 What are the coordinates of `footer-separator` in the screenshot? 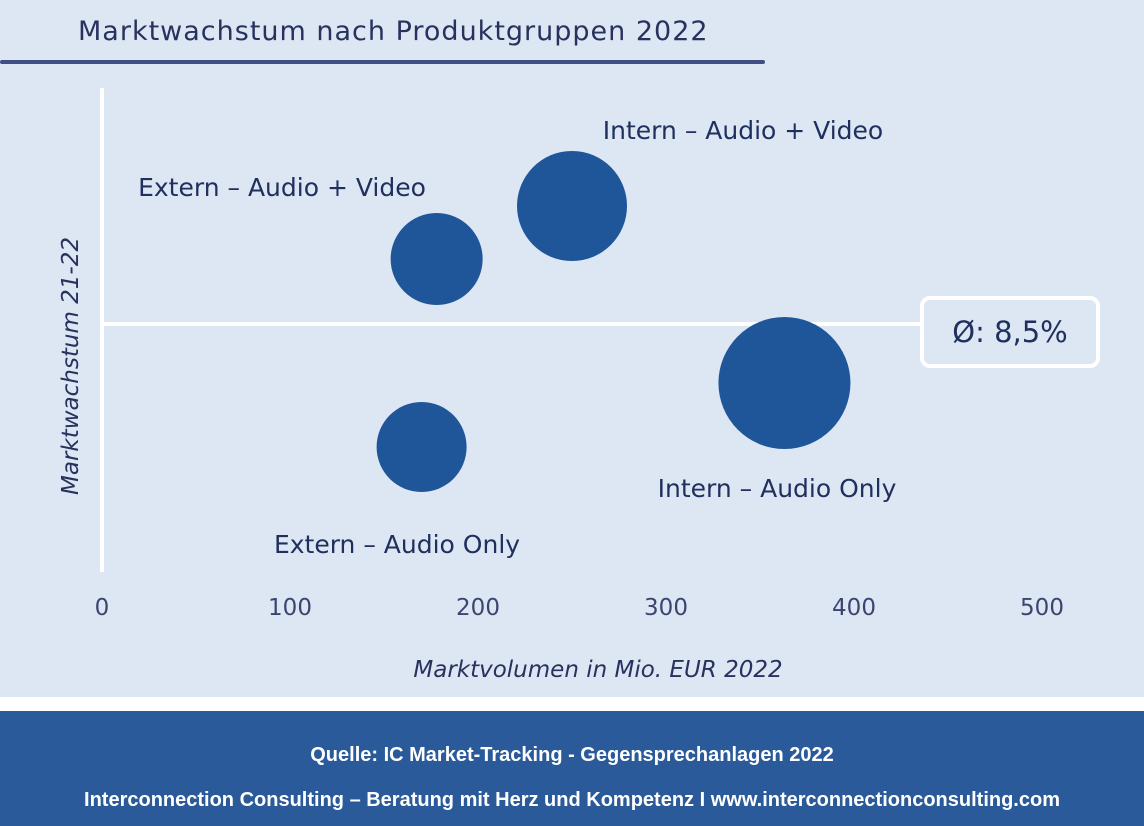 It's located at (572, 704).